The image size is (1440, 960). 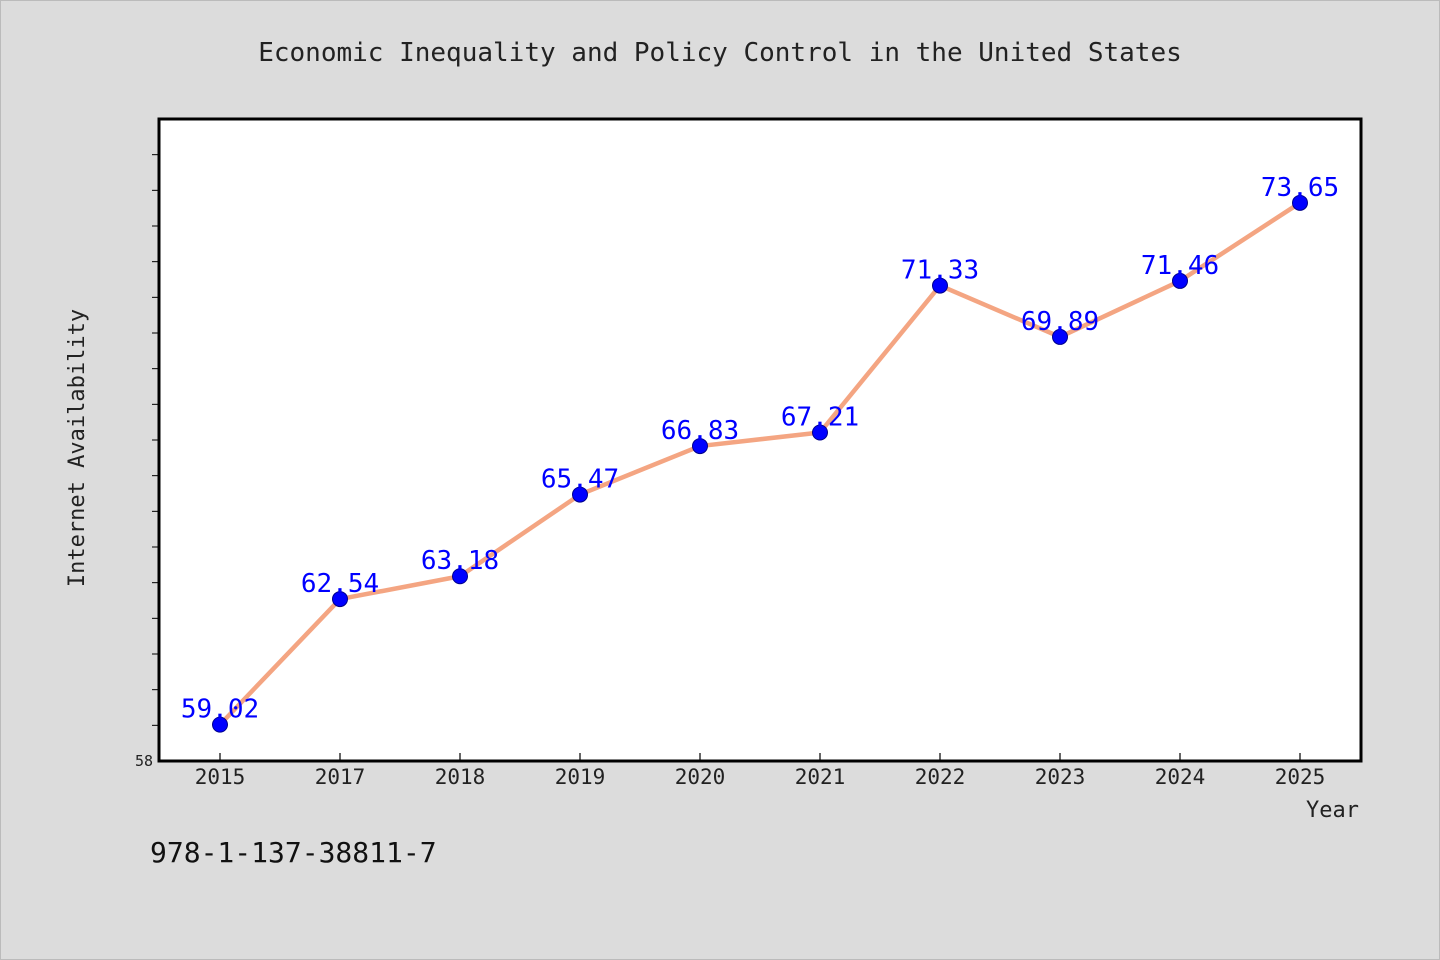 What do you see at coordinates (700, 777) in the screenshot?
I see `x-tick-label: 2020` at bounding box center [700, 777].